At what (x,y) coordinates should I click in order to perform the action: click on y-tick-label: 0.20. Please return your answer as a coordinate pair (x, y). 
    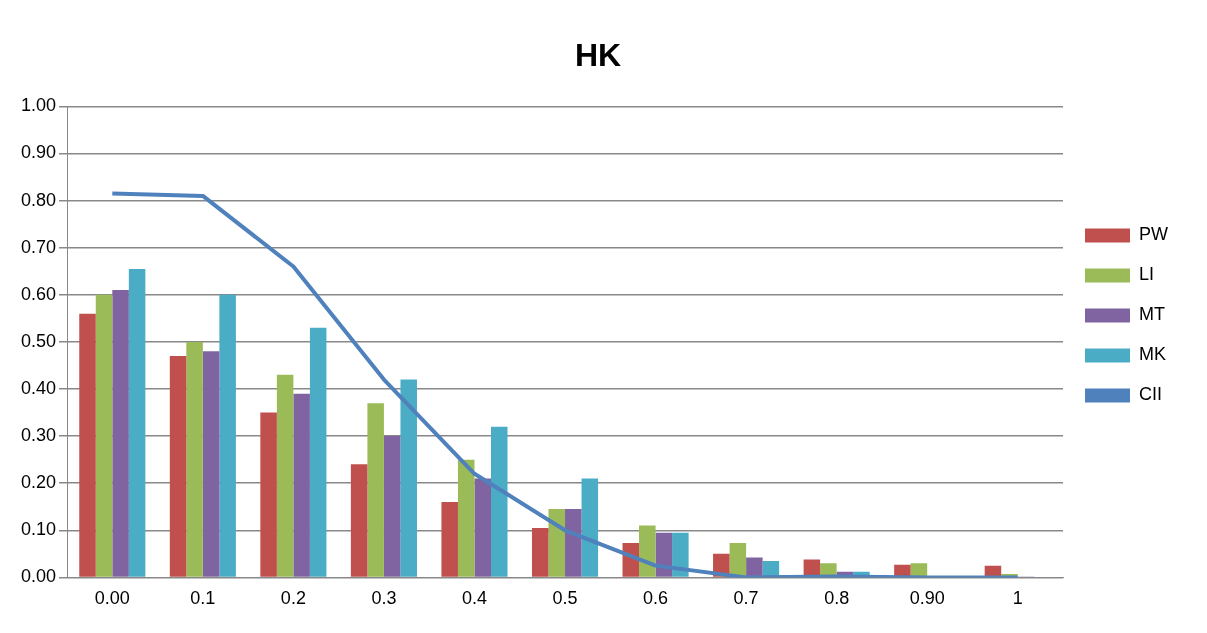
    Looking at the image, I should click on (38, 482).